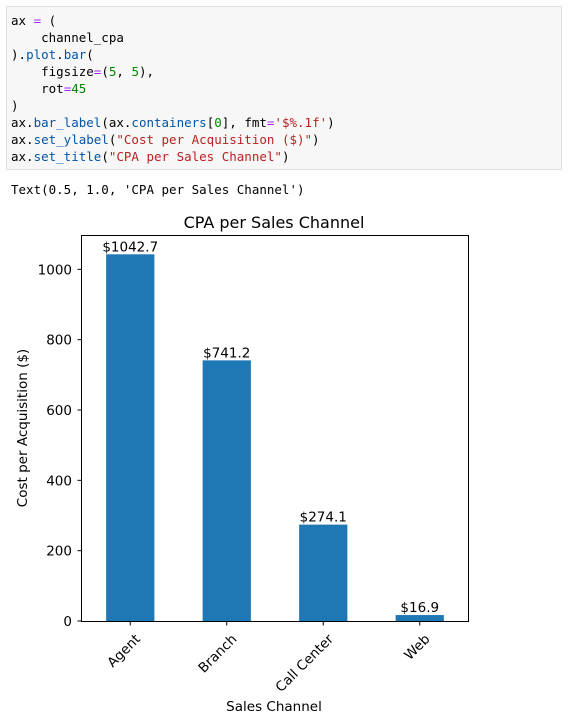 The width and height of the screenshot is (572, 727). Describe the element at coordinates (305, 663) in the screenshot. I see `x-tick-label: Call Center` at that location.